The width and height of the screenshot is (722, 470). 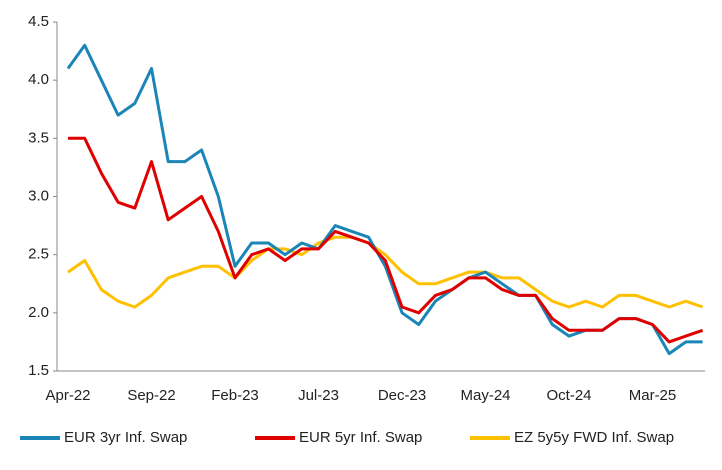 What do you see at coordinates (38, 370) in the screenshot?
I see `y-tick-label: 1.5` at bounding box center [38, 370].